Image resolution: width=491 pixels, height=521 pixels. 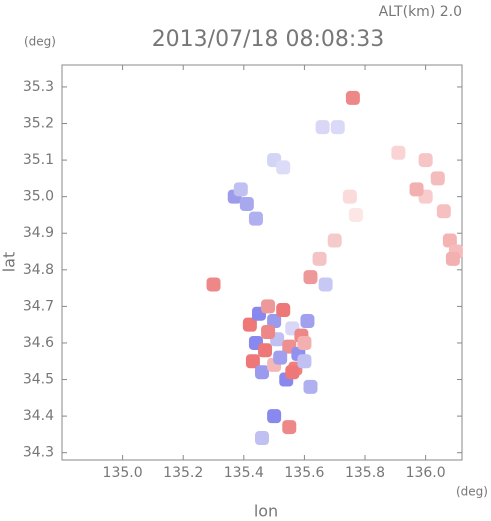 What do you see at coordinates (244, 473) in the screenshot?
I see `x-tick-label: 135.4` at bounding box center [244, 473].